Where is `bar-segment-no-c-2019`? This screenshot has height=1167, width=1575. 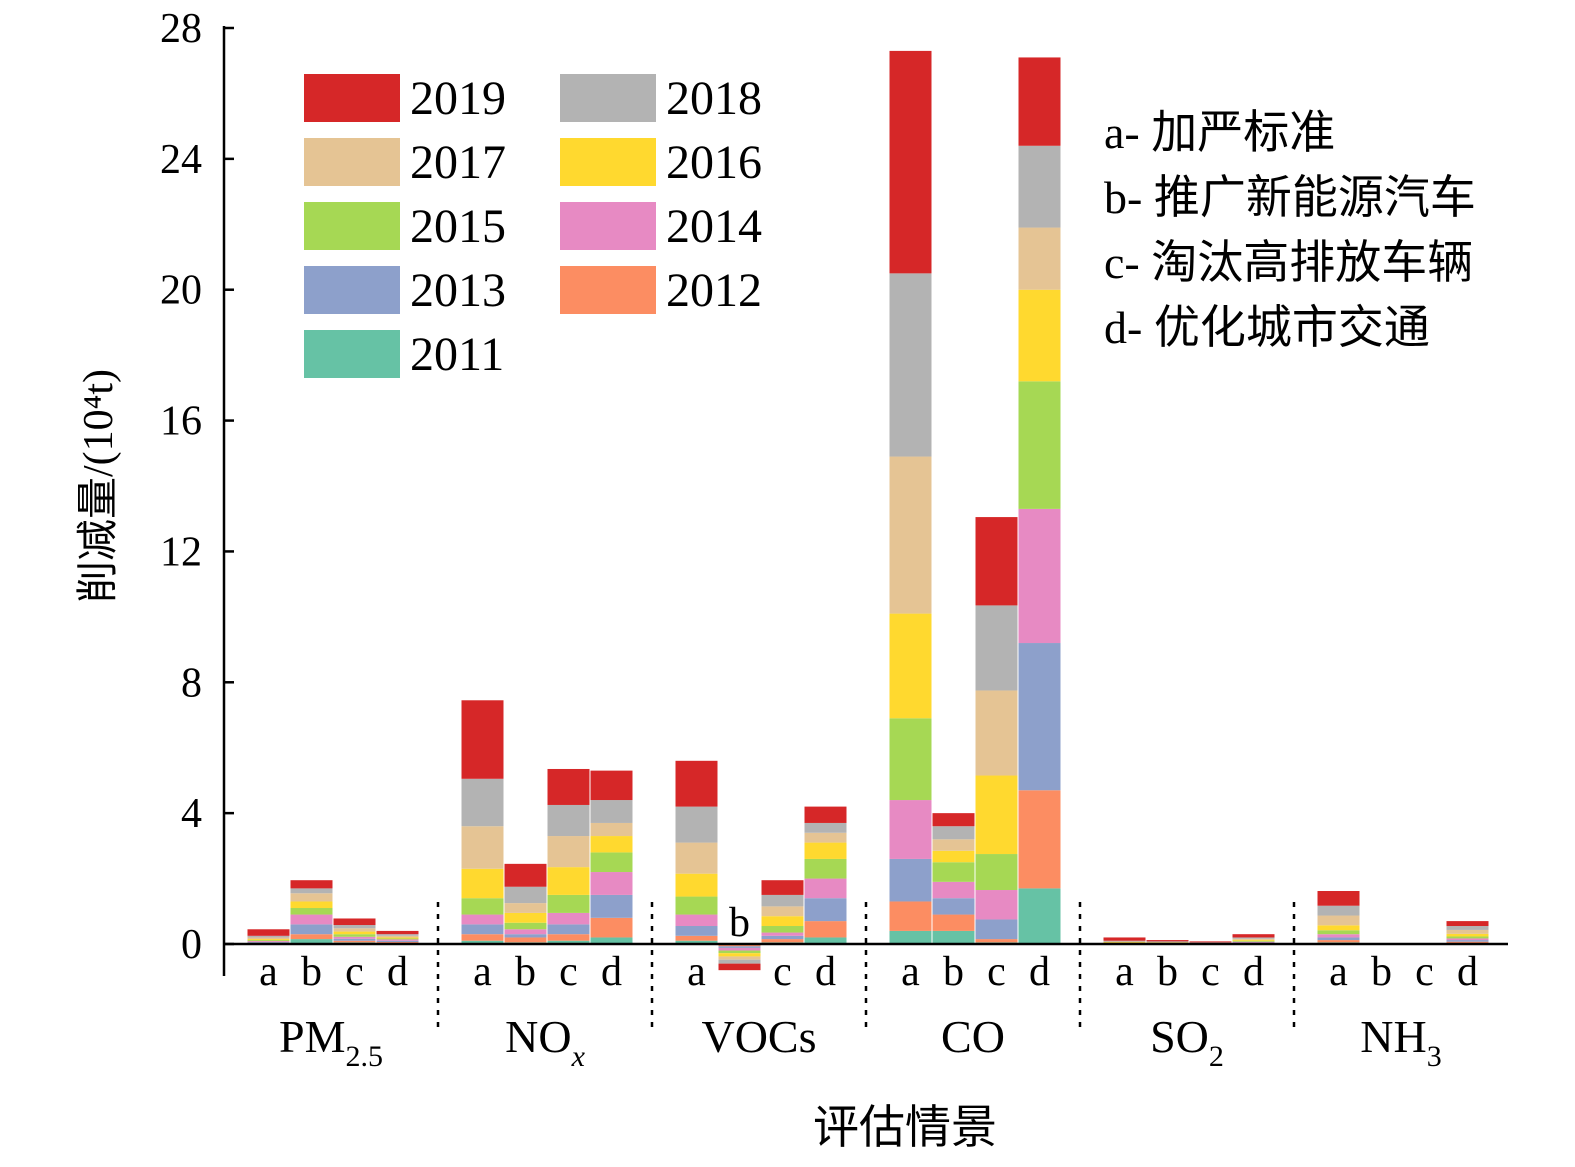 bar-segment-no-c-2019 is located at coordinates (568, 786).